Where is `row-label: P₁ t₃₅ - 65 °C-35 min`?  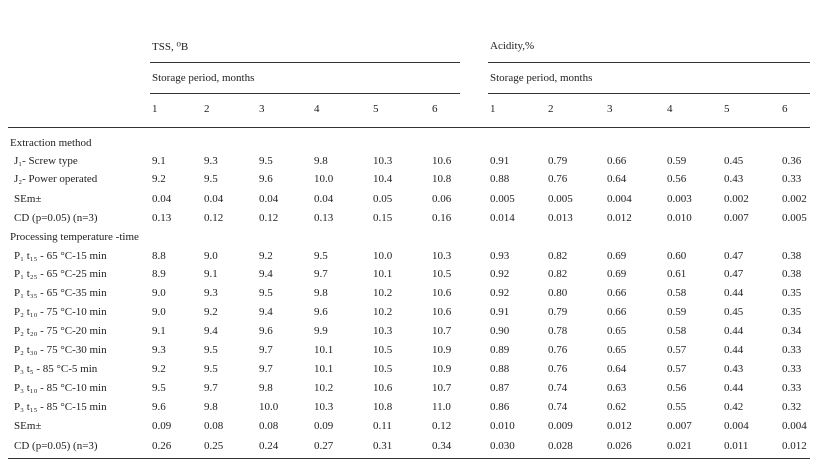
row-label: P₁ t₃₅ - 65 °C-35 min is located at coordinates (60, 293).